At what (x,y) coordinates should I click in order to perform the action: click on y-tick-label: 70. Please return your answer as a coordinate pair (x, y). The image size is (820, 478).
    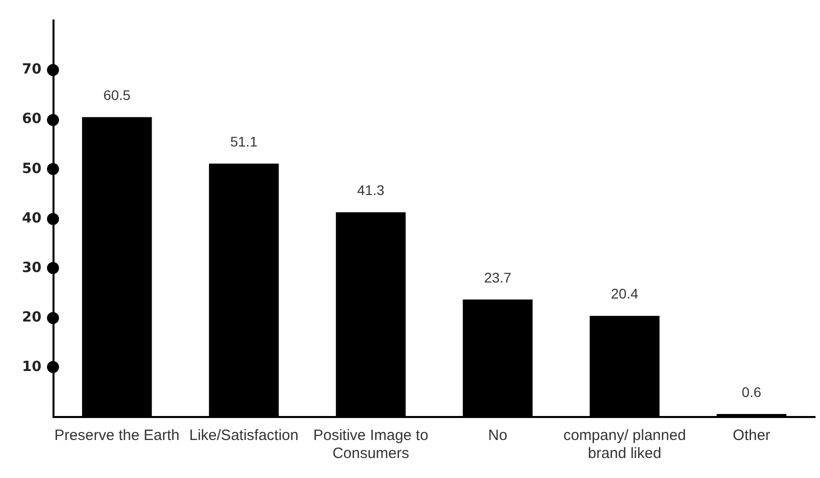
    Looking at the image, I should click on (32, 70).